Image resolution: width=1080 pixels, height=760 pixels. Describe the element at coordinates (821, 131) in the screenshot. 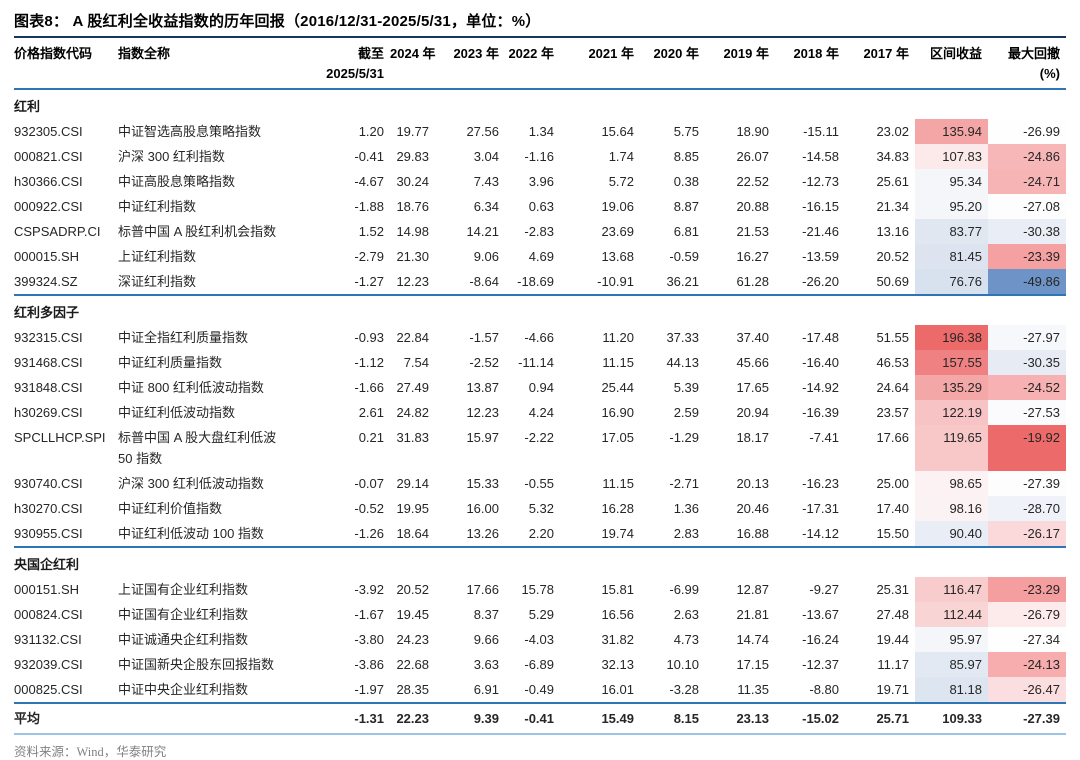

I see `yearly-return-cell: -15.11` at that location.